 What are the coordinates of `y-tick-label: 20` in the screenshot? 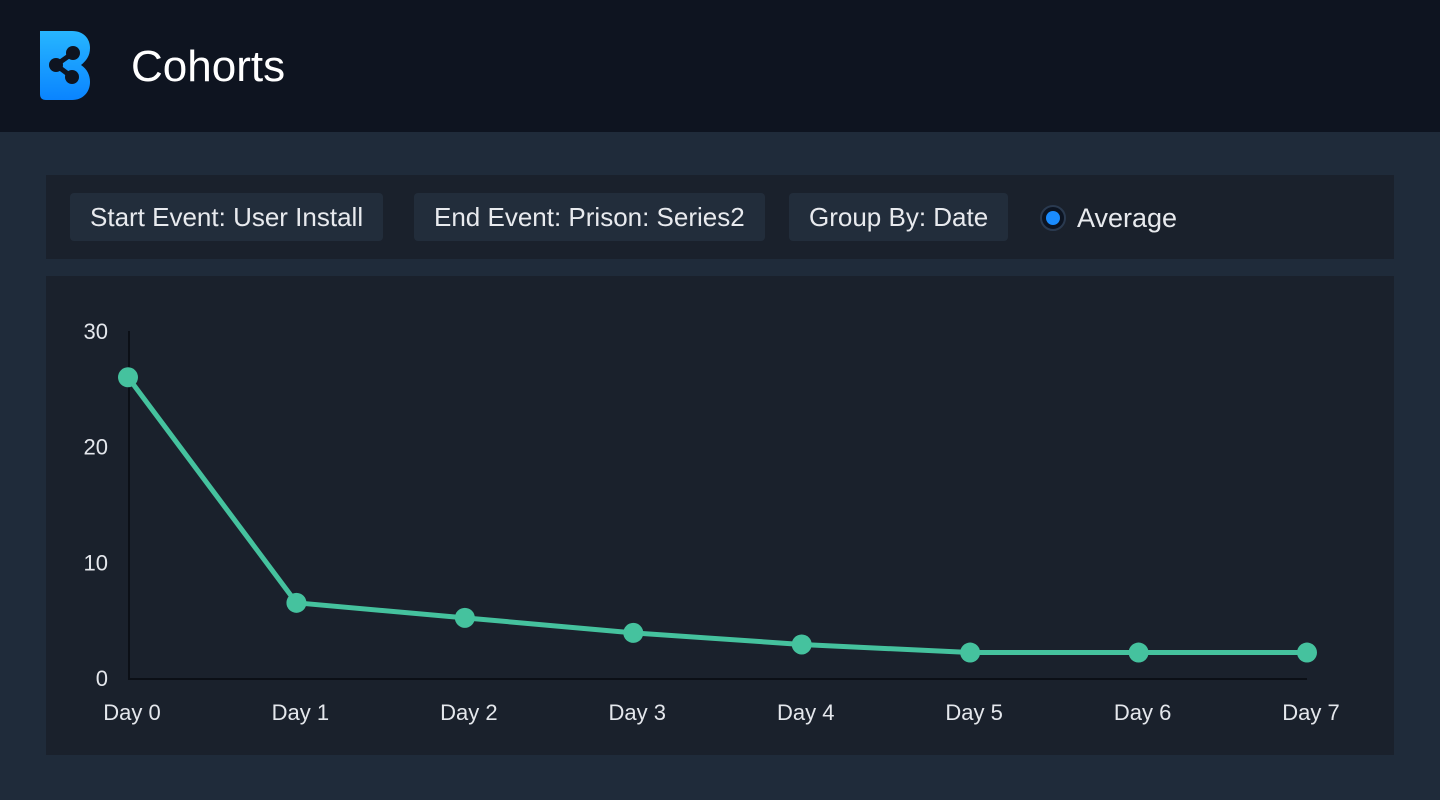 It's located at (96, 447).